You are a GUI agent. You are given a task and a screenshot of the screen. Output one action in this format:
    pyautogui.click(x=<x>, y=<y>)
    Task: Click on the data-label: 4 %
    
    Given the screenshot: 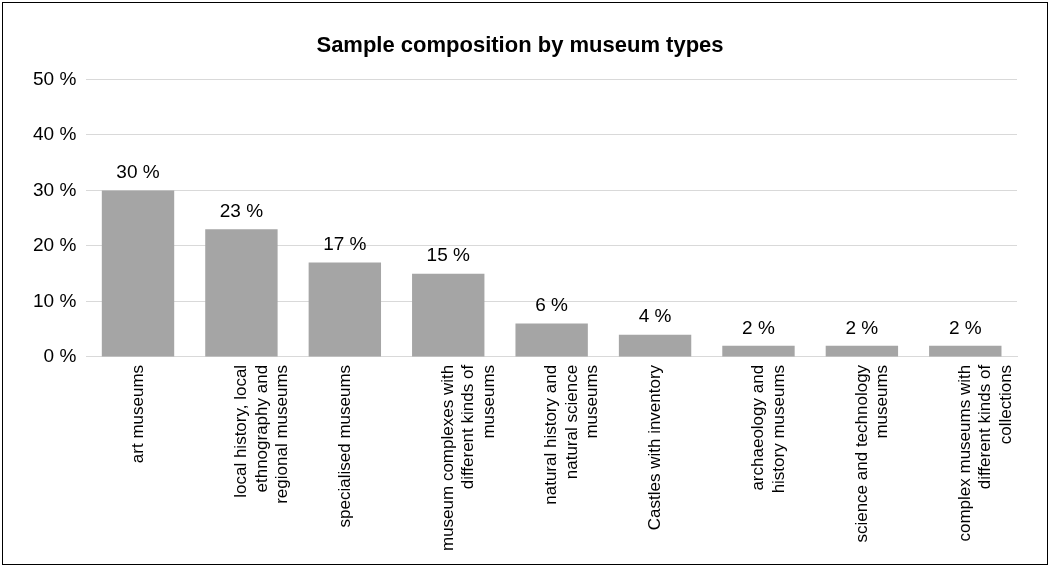 What is the action you would take?
    pyautogui.click(x=655, y=316)
    